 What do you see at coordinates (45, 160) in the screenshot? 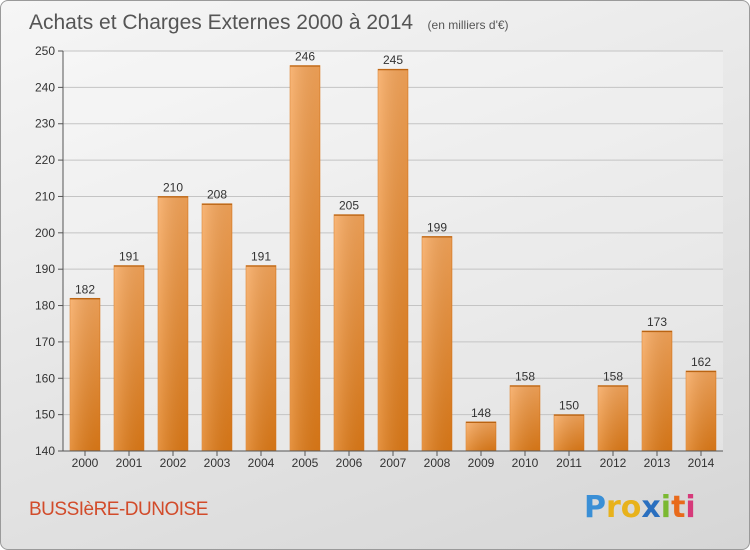
I see `y-tick-label: 220` at bounding box center [45, 160].